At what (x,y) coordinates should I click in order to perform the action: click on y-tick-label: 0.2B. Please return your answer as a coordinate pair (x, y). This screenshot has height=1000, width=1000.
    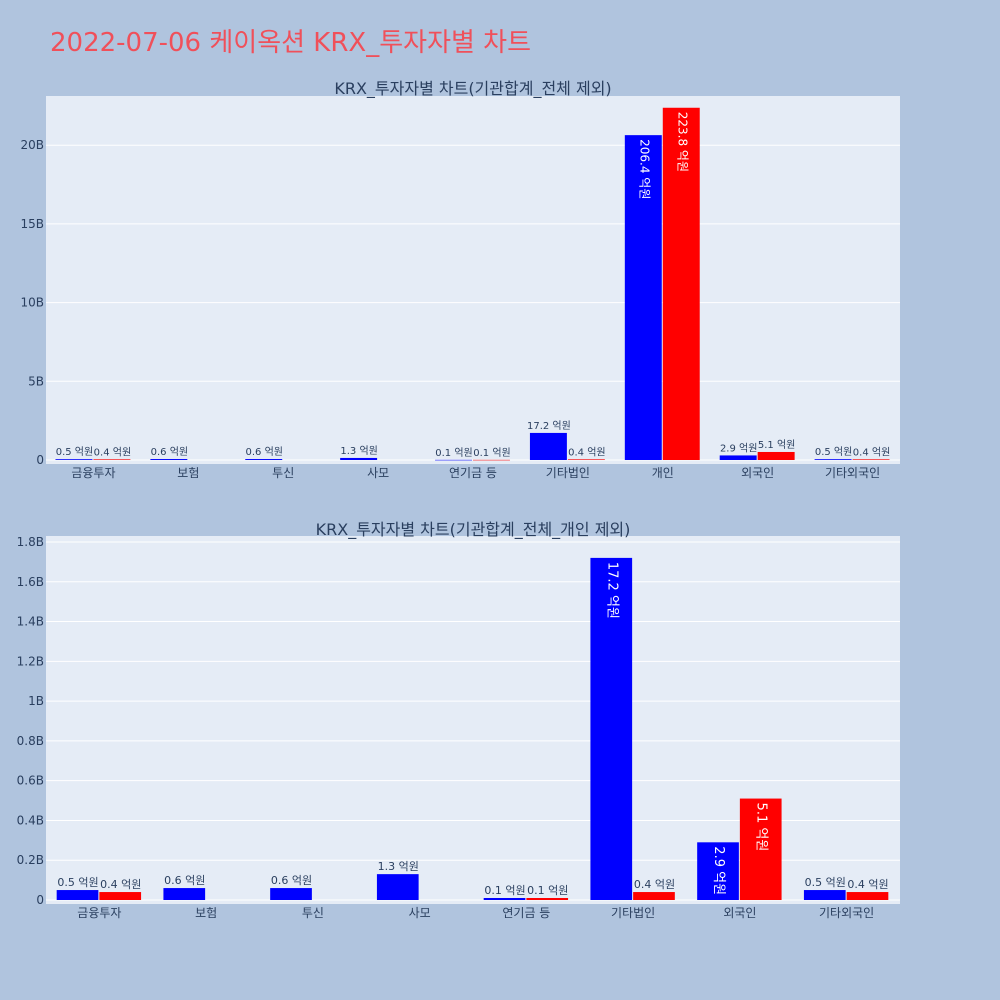
    Looking at the image, I should click on (30, 860).